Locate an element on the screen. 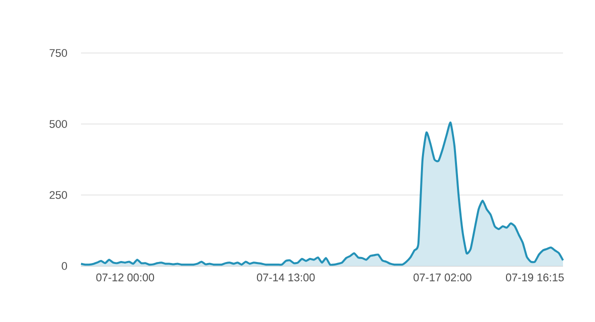 This screenshot has width=595, height=322. x-tick-label: 07-12 00:00 is located at coordinates (125, 278).